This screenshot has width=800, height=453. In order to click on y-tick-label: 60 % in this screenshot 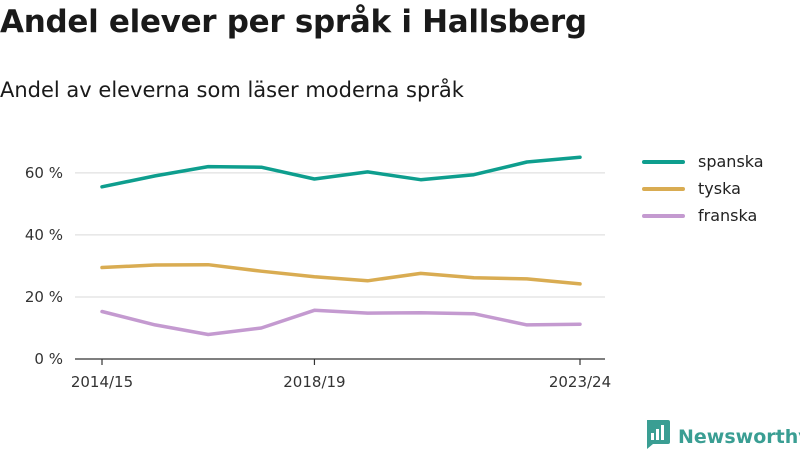, I will do `click(44, 173)`.